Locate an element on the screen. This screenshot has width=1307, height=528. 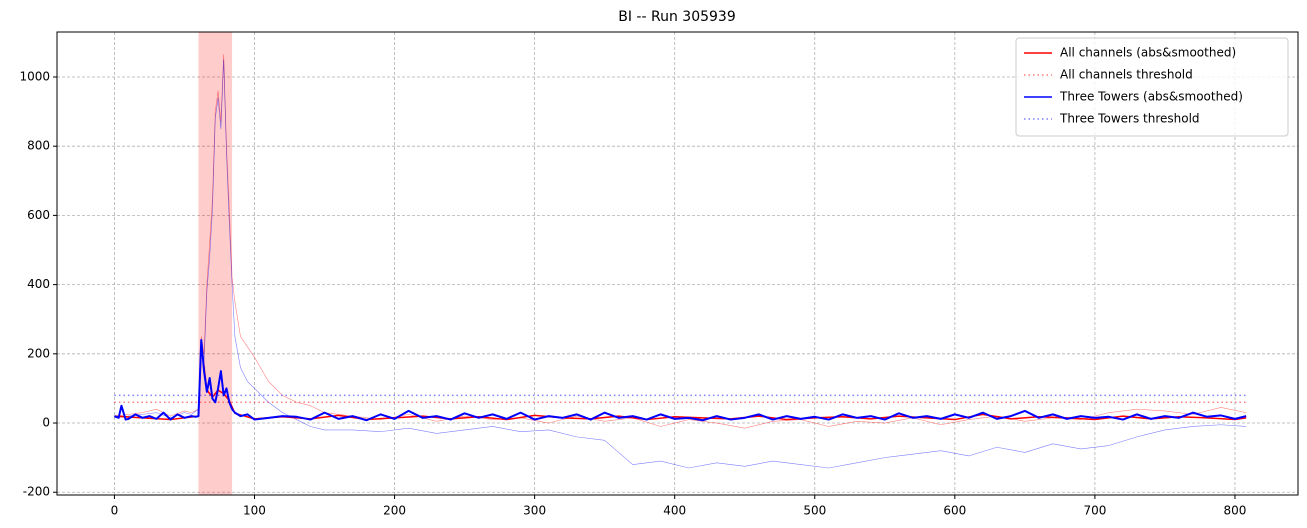
x-tick-label: 100 is located at coordinates (254, 511).